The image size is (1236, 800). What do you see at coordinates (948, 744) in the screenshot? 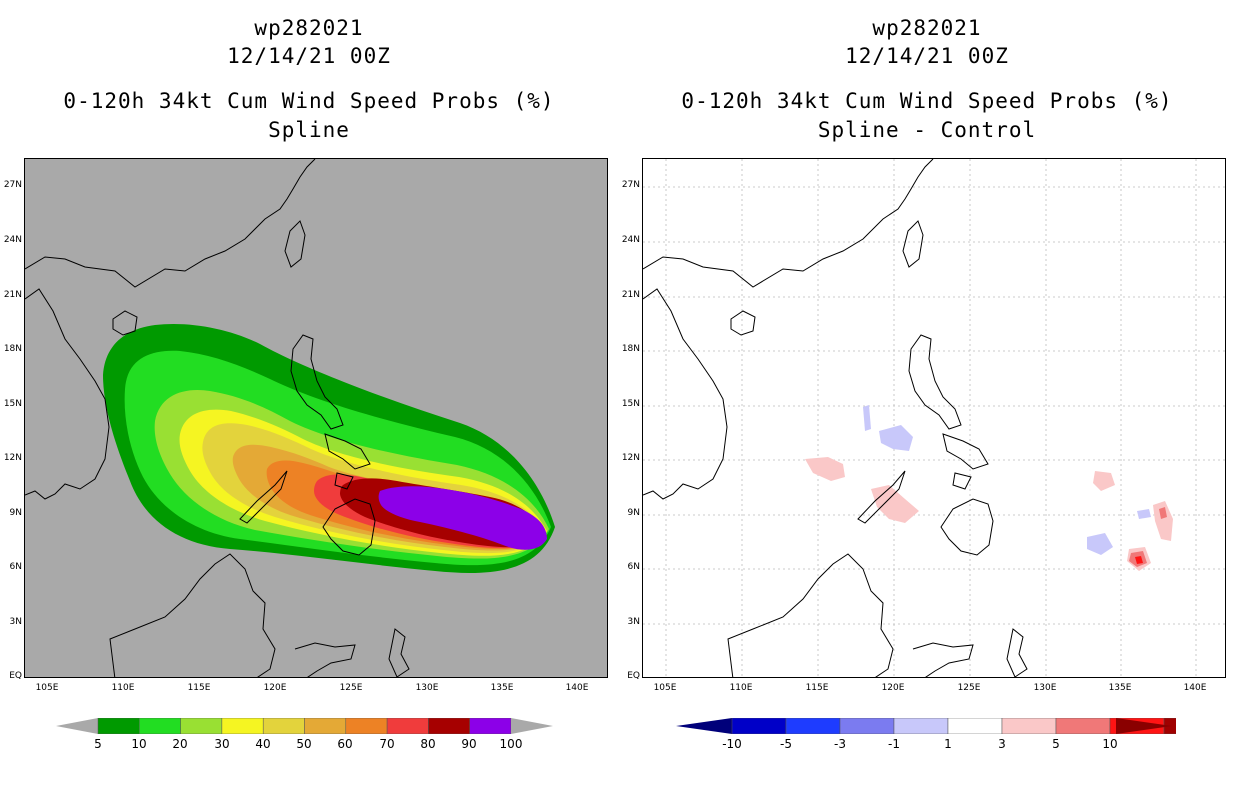
I see `colorbar-label: 1` at bounding box center [948, 744].